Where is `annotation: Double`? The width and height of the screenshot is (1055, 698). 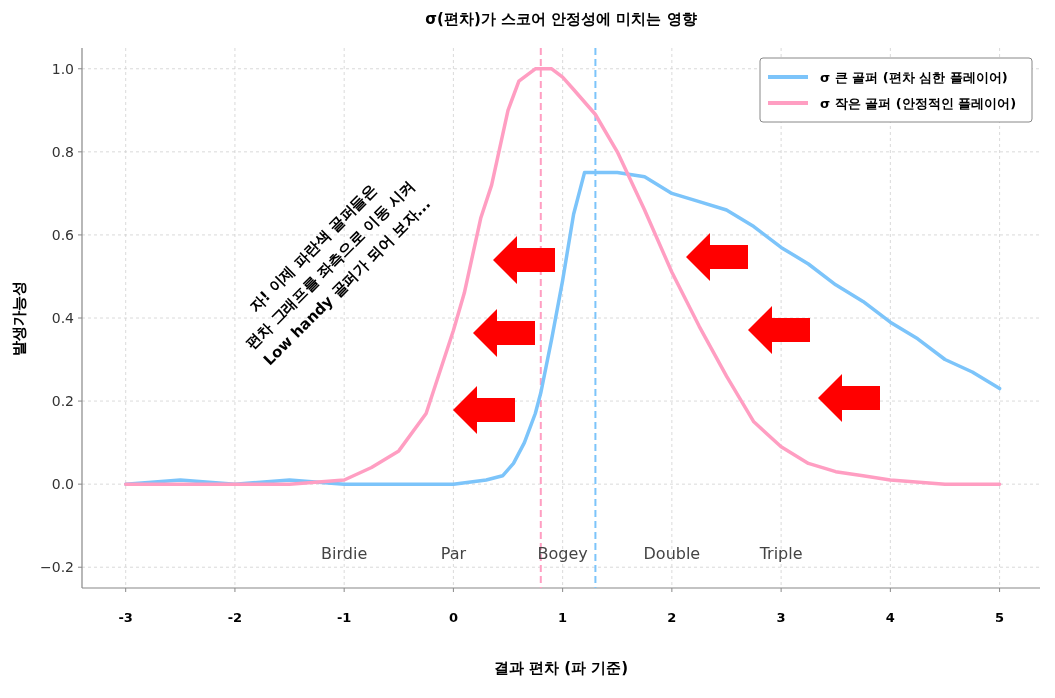 annotation: Double is located at coordinates (672, 553).